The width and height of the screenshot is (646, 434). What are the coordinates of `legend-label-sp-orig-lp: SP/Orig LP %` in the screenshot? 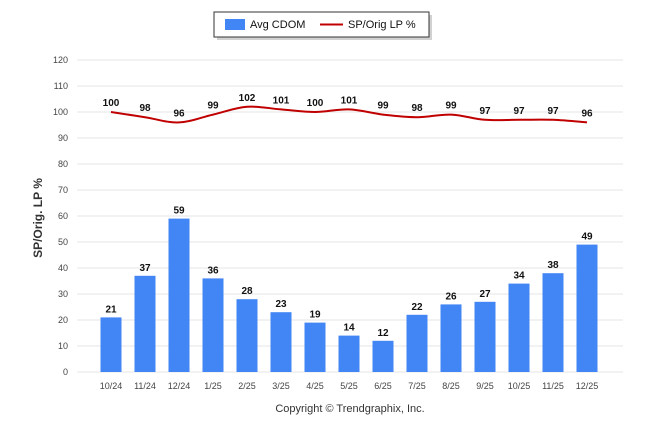 It's located at (382, 25).